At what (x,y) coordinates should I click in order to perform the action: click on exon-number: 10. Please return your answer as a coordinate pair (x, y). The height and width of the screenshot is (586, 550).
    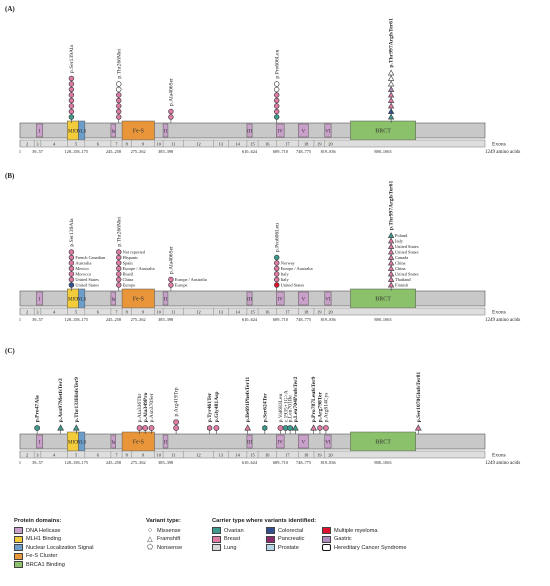
    Looking at the image, I should click on (159, 455).